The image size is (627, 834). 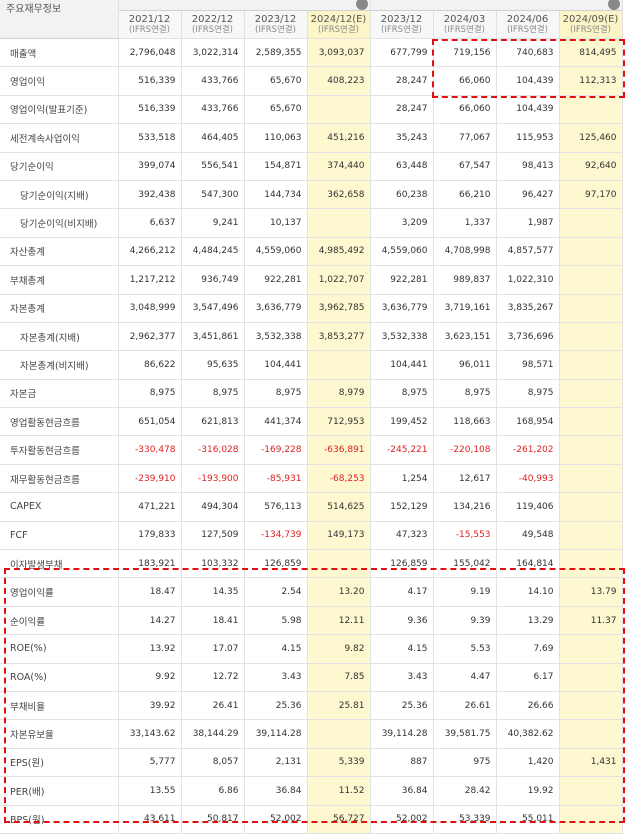 What do you see at coordinates (59, 166) in the screenshot?
I see `row-label: 당기순이익` at bounding box center [59, 166].